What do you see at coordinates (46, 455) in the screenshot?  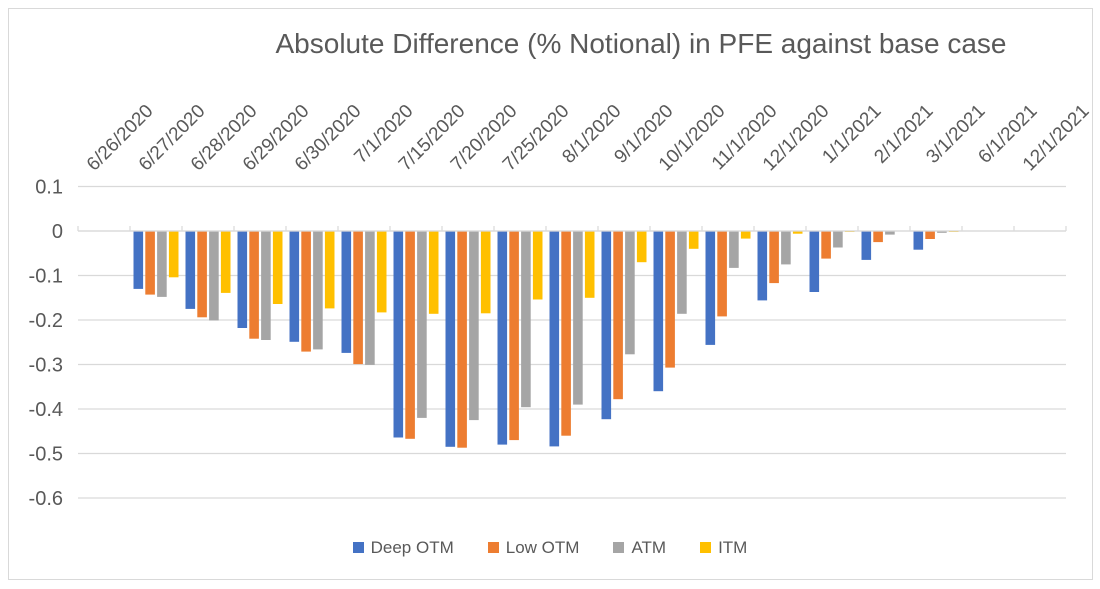 I see `y-axis-tick-label: -0.5` at bounding box center [46, 455].